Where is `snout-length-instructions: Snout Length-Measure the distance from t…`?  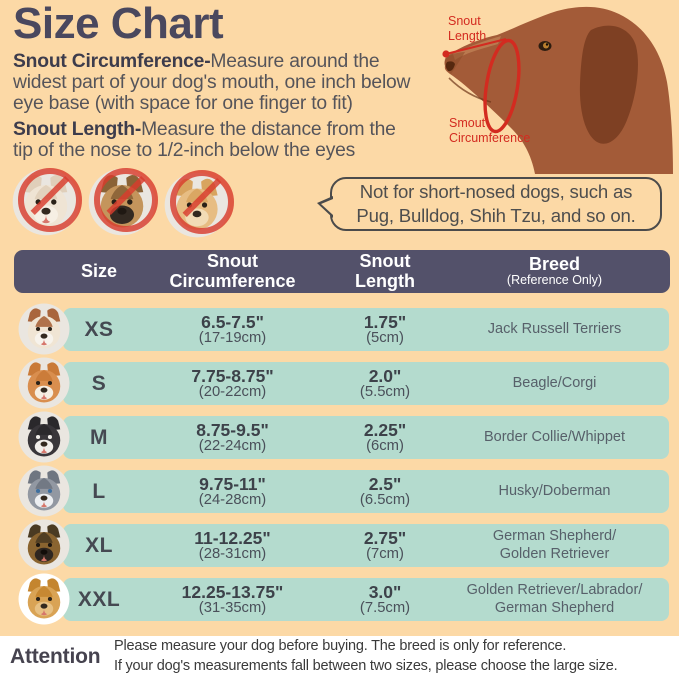
snout-length-instructions: Snout Length-Measure the distance from t… is located at coordinates (204, 140).